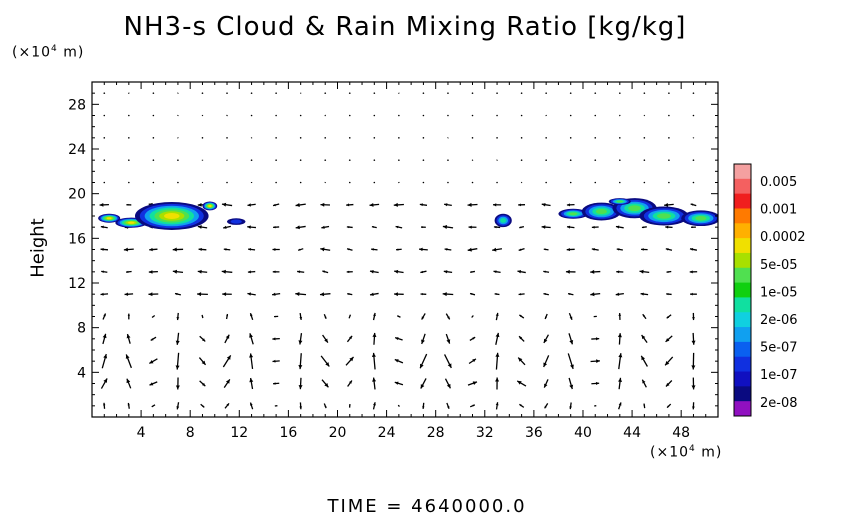  Describe the element at coordinates (81, 373) in the screenshot. I see `y-tick-label: 4` at that location.